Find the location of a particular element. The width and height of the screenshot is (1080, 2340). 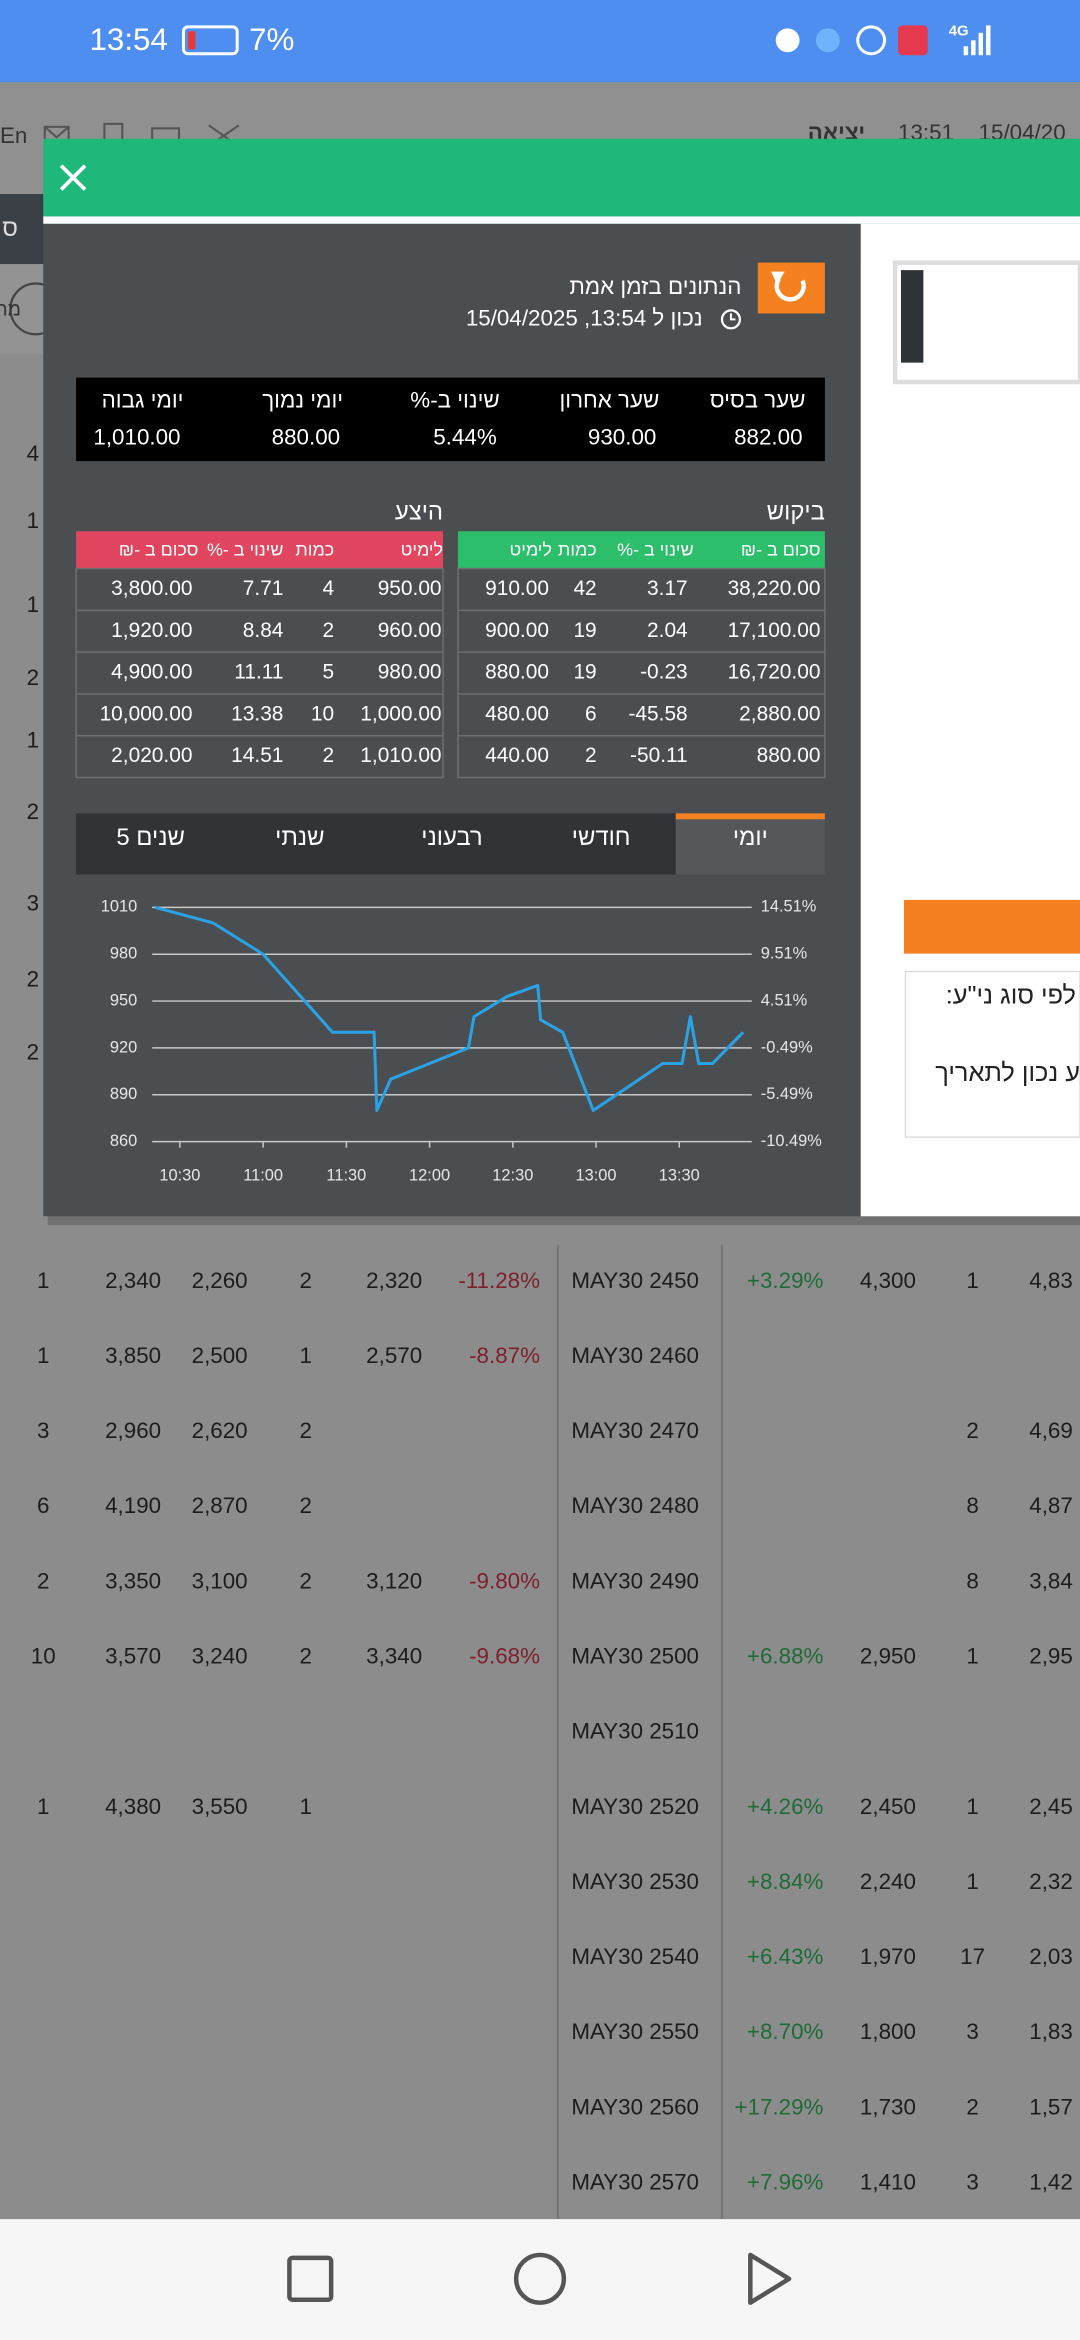

table-cell: +6.88% is located at coordinates (785, 1656).